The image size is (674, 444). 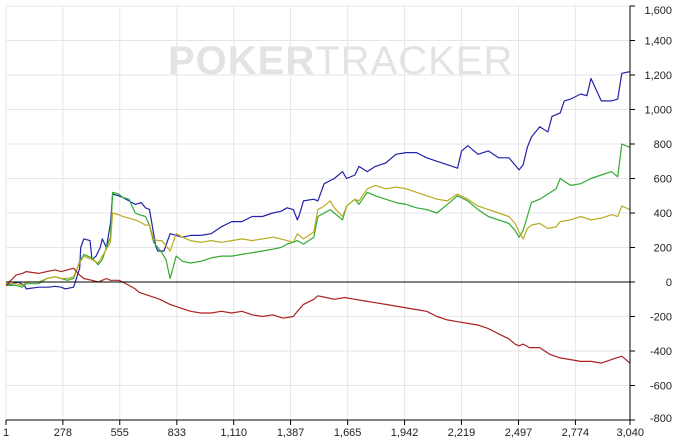 What do you see at coordinates (661, 318) in the screenshot?
I see `y-tick-label: -200` at bounding box center [661, 318].